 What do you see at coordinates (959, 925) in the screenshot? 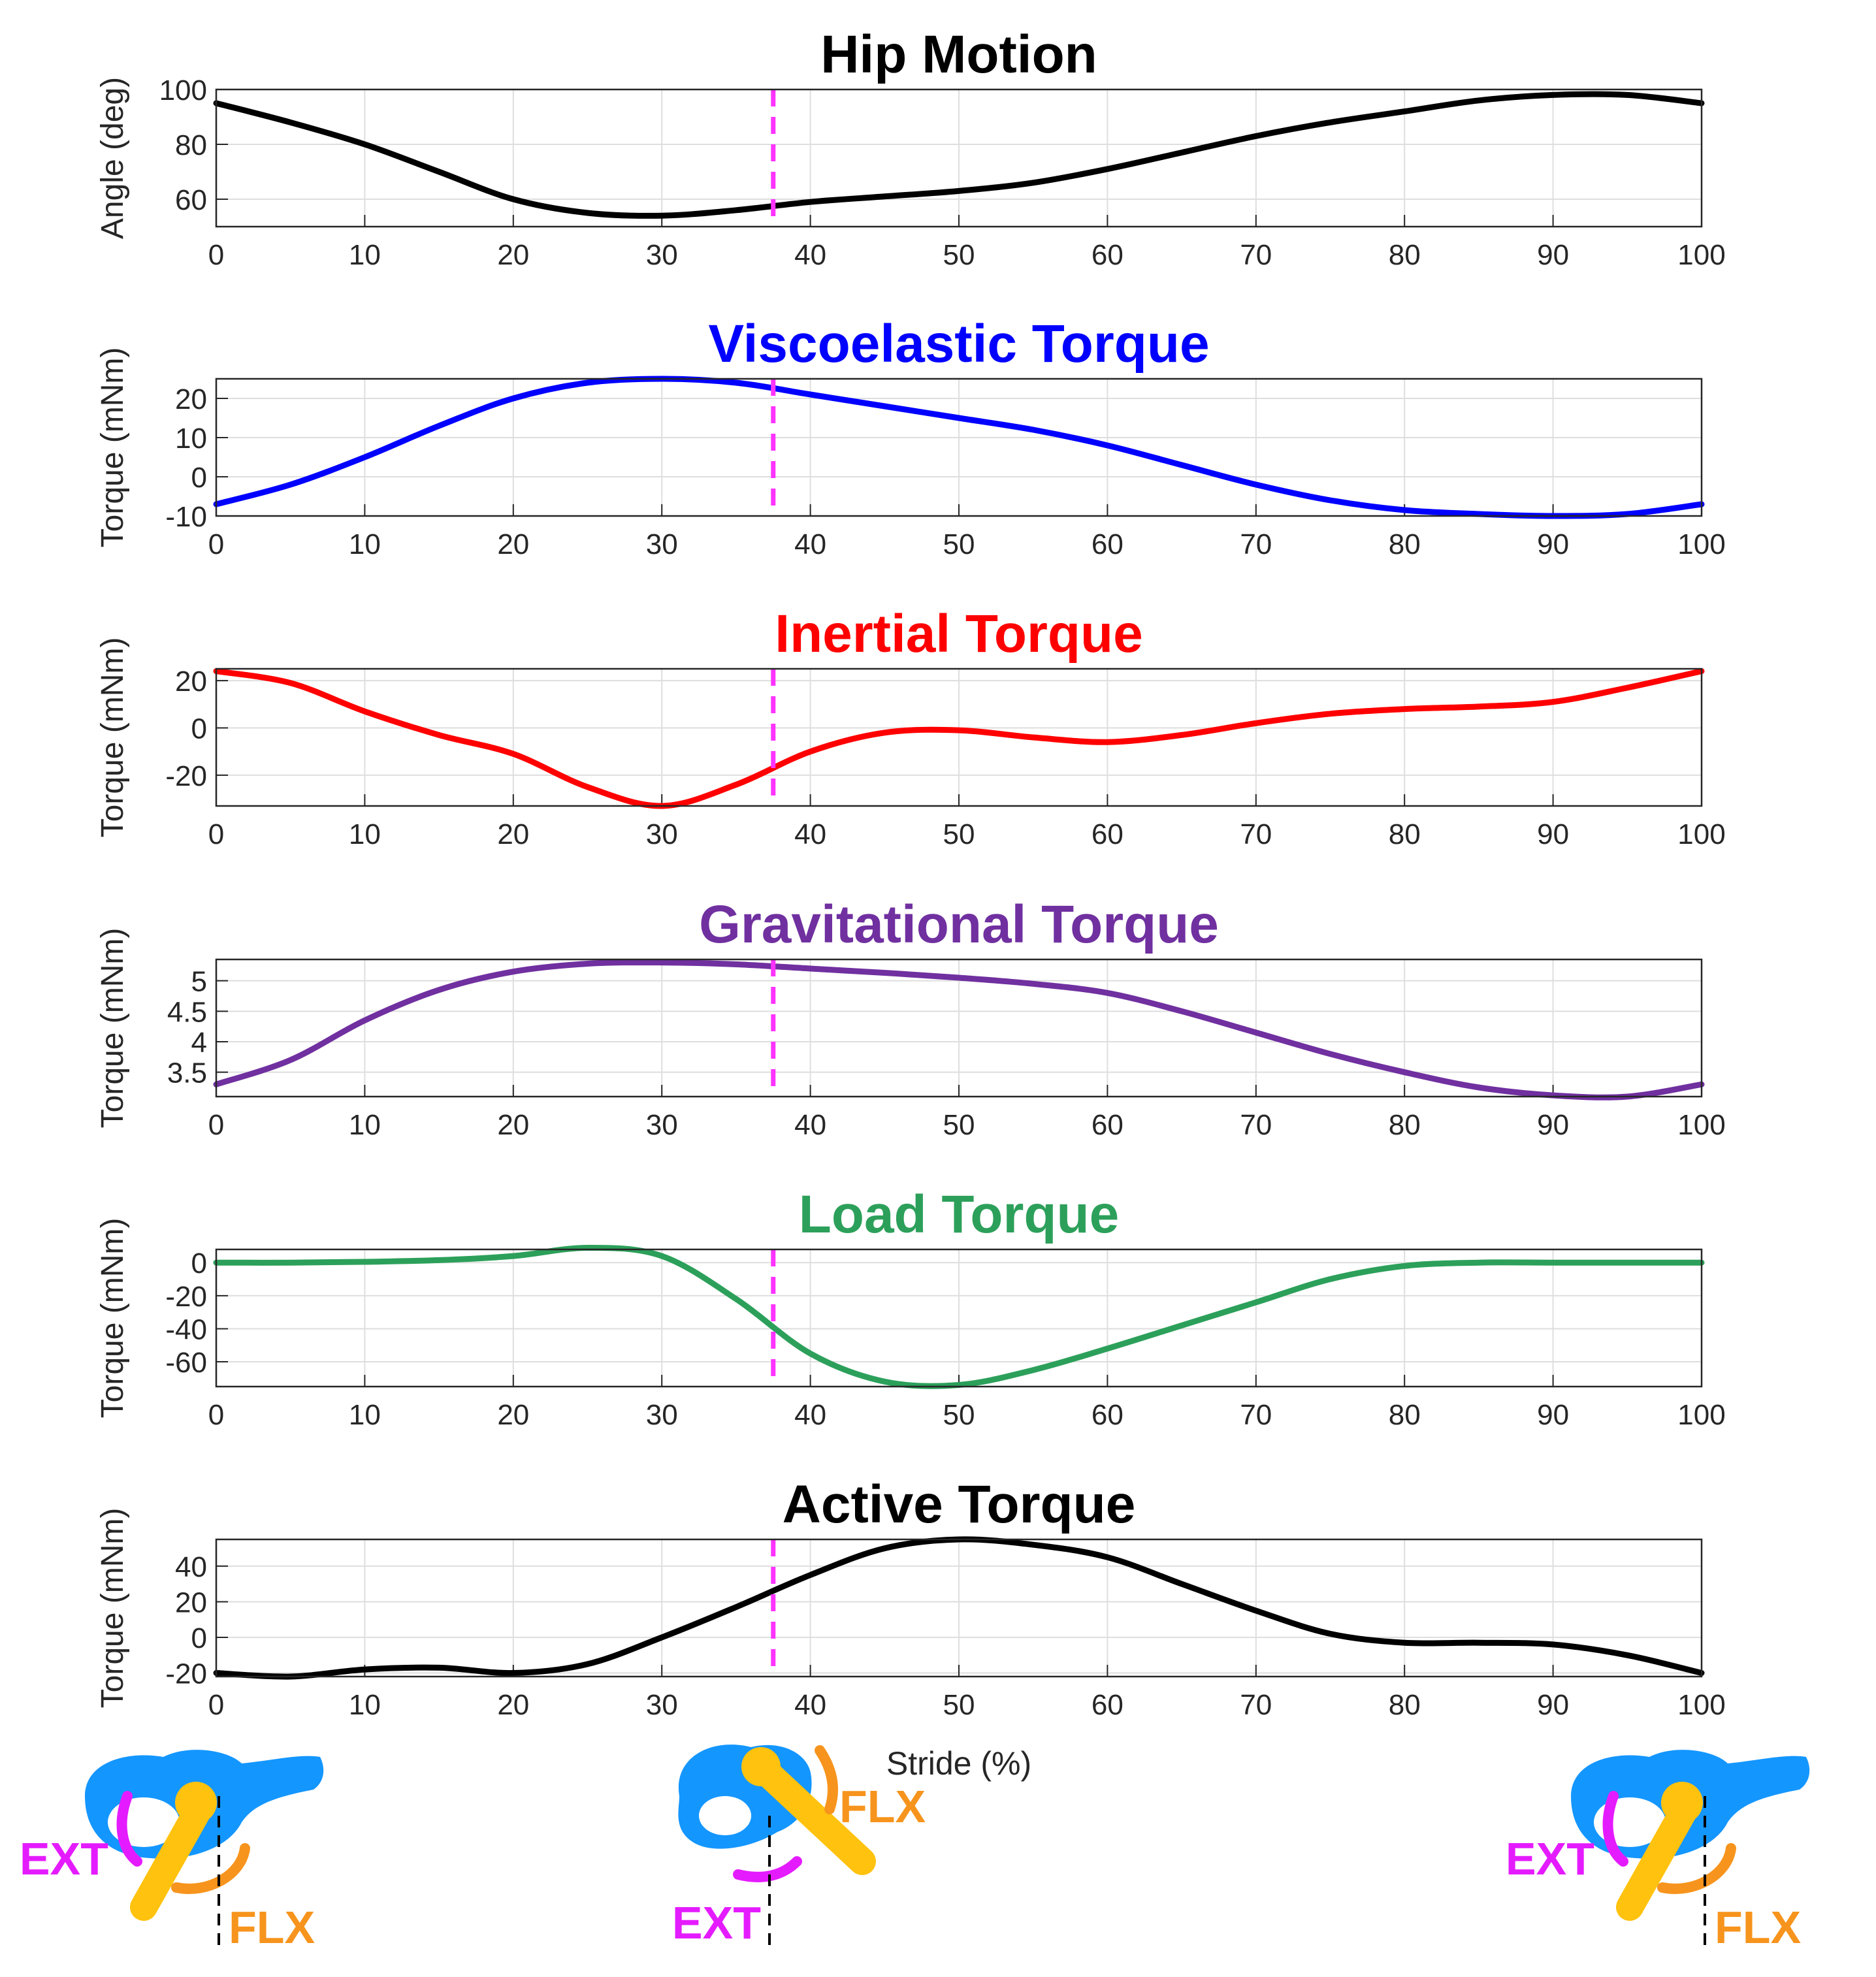
I see `chart-title: Gravitational Torque` at bounding box center [959, 925].